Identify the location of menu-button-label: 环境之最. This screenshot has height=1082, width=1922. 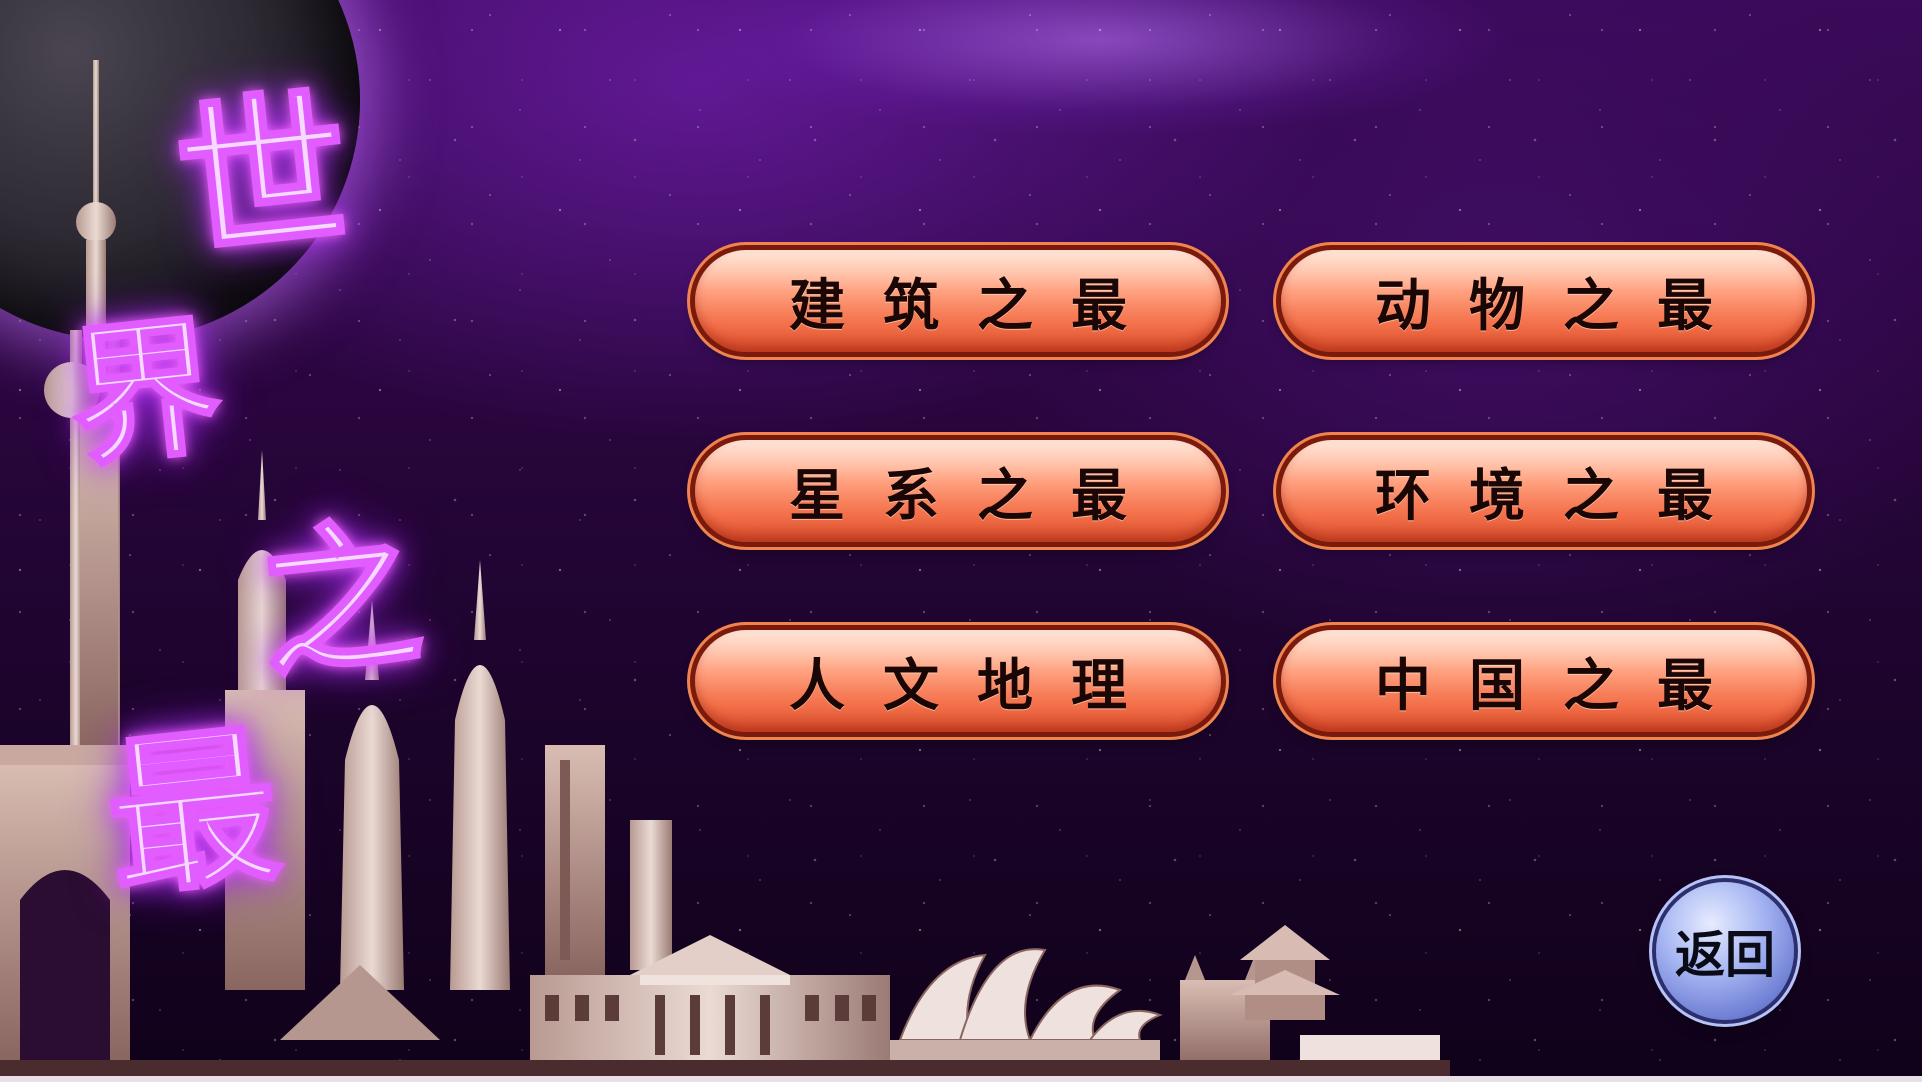
(1563, 495).